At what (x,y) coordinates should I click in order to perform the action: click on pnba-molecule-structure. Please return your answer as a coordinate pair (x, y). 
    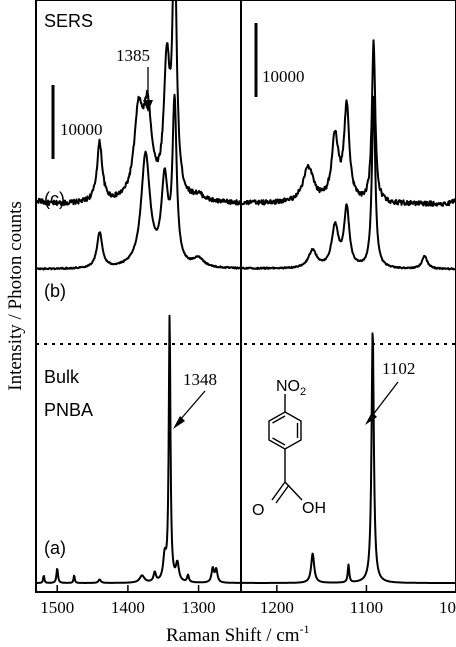
    Looking at the image, I should click on (285, 449).